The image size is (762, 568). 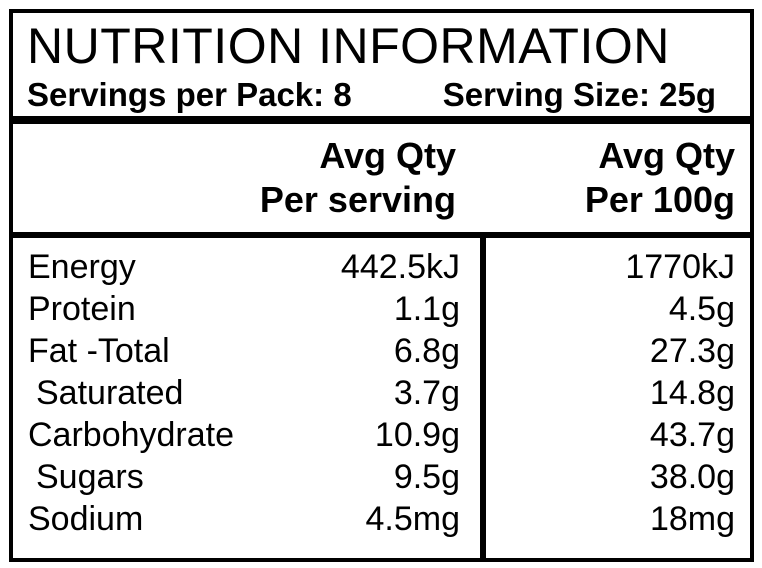 I want to click on per-100g-value: 4.5g, so click(x=701, y=309).